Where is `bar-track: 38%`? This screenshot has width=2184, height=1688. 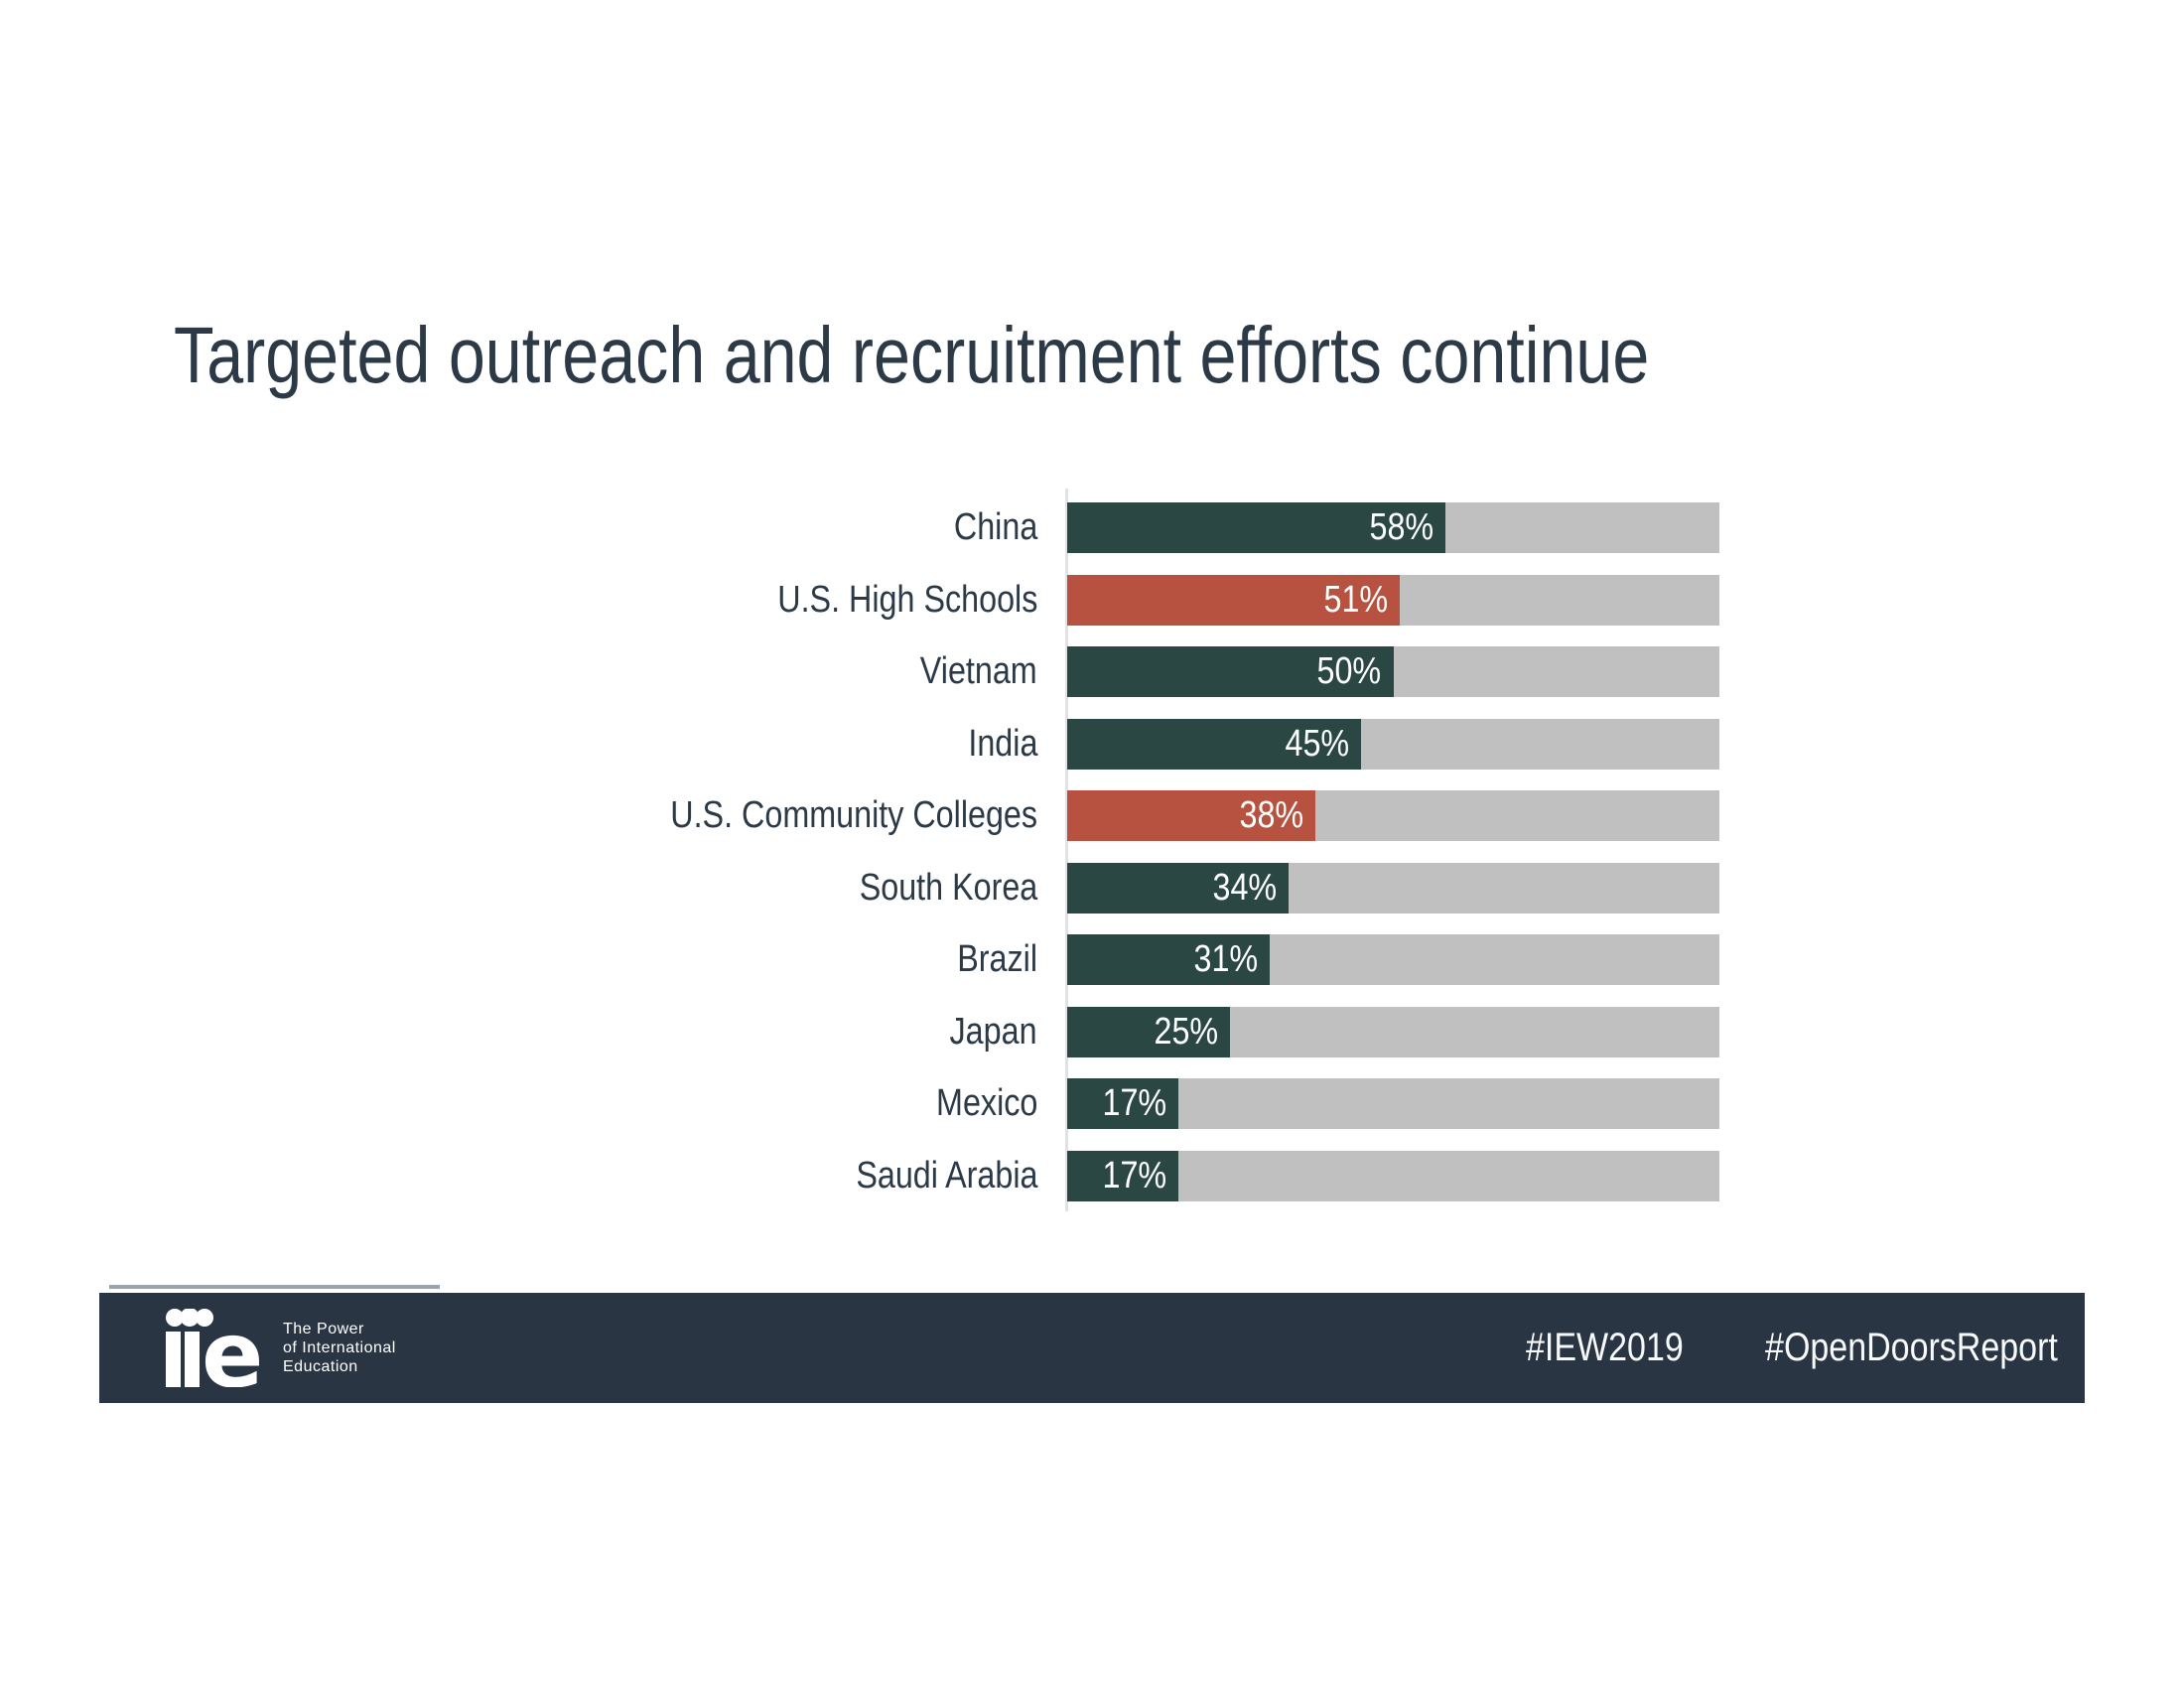
bar-track: 38% is located at coordinates (1393, 815).